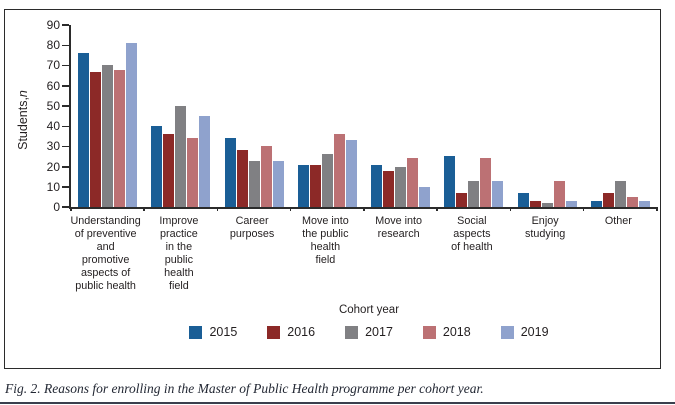 The image size is (675, 405). I want to click on bar-2017-cat5, so click(474, 193).